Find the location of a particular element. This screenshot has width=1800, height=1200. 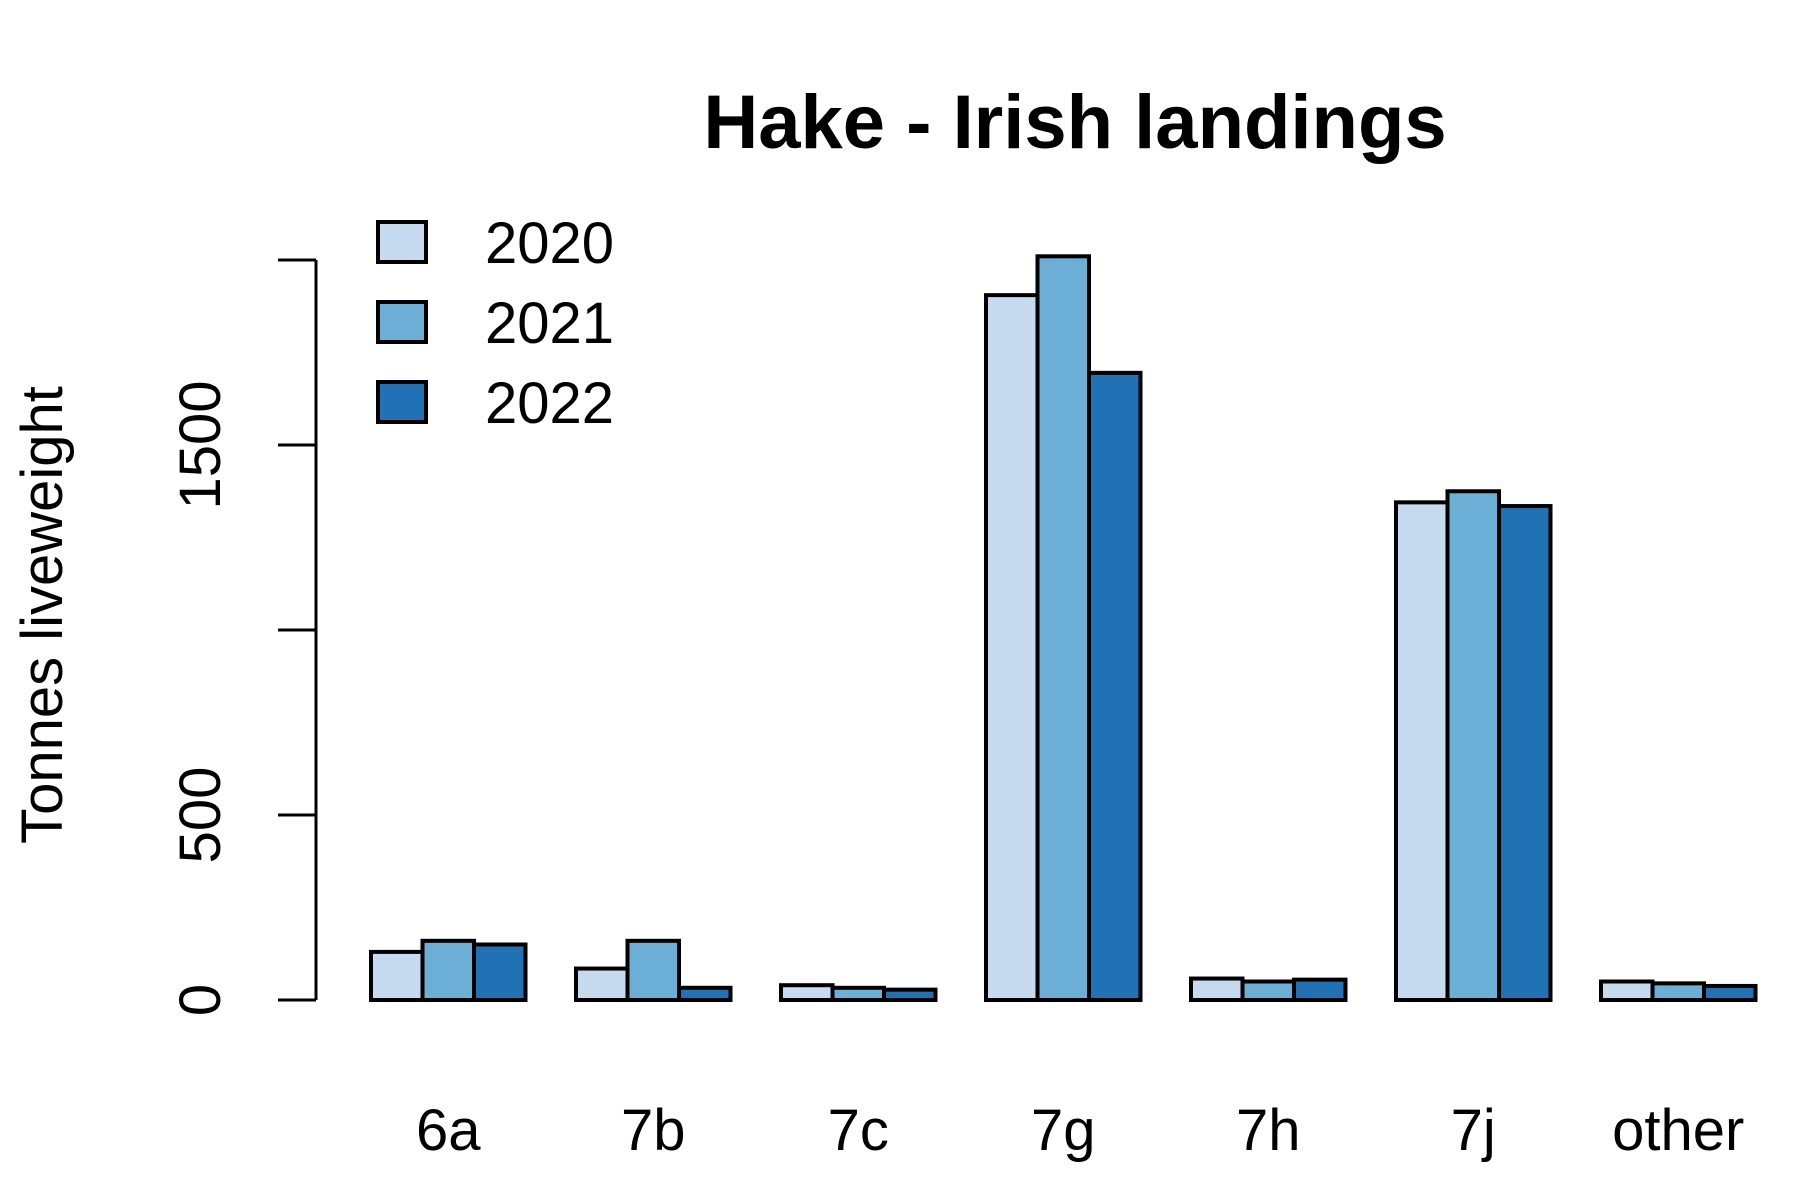

bar-7c-2021 is located at coordinates (858, 993).